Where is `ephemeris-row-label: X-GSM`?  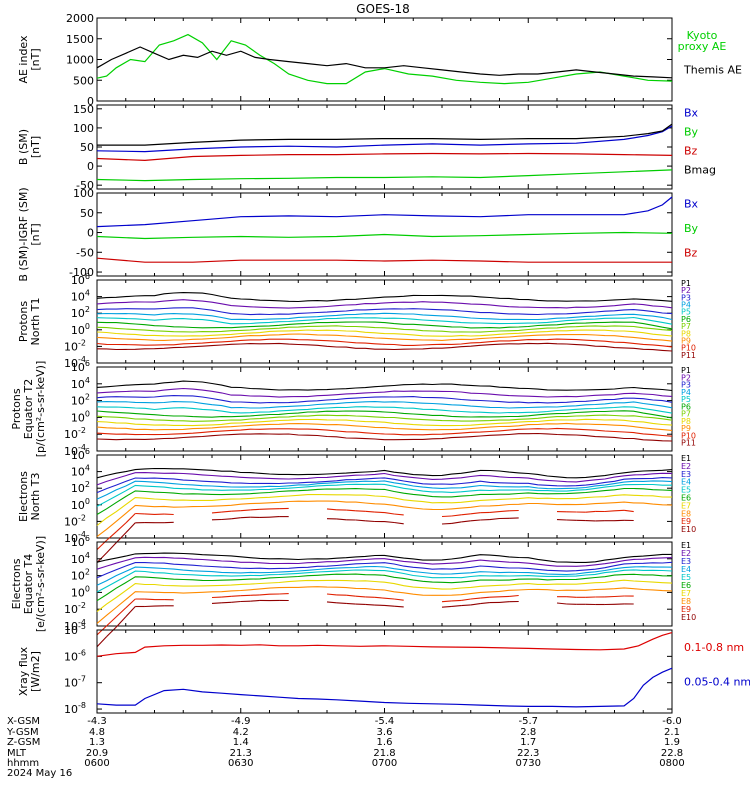 ephemeris-row-label: X-GSM is located at coordinates (23, 721).